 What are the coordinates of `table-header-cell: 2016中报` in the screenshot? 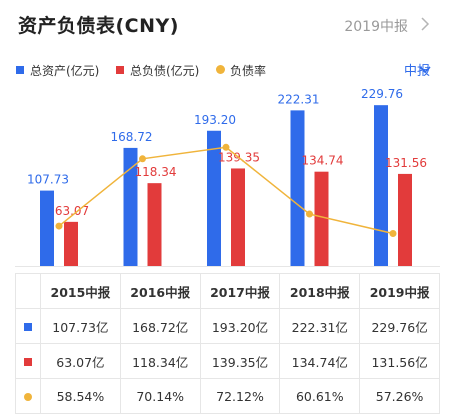 It's located at (160, 291).